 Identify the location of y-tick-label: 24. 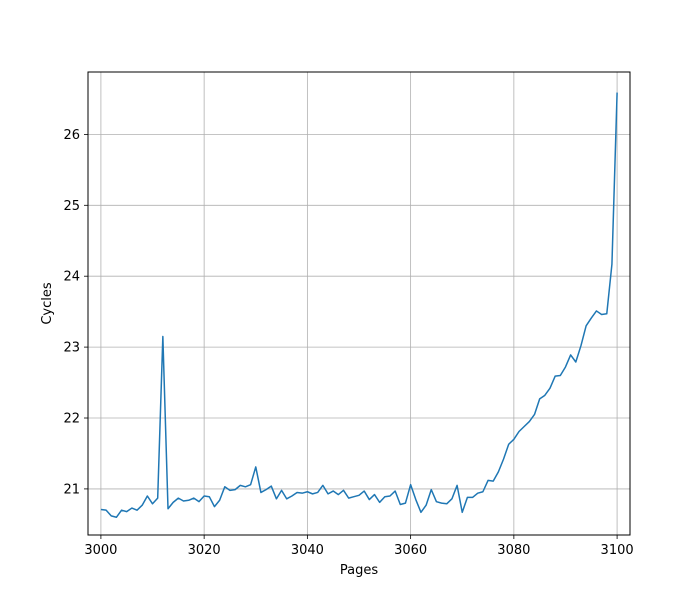
(71, 277).